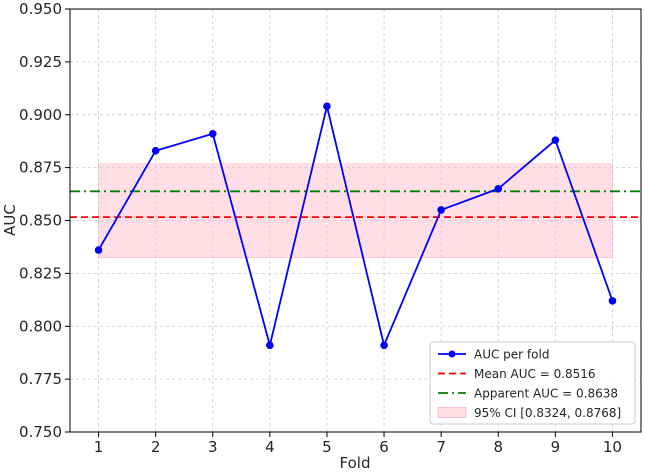 Image resolution: width=645 pixels, height=472 pixels. Describe the element at coordinates (40, 168) in the screenshot. I see `y-tick-label: 0.875` at that location.